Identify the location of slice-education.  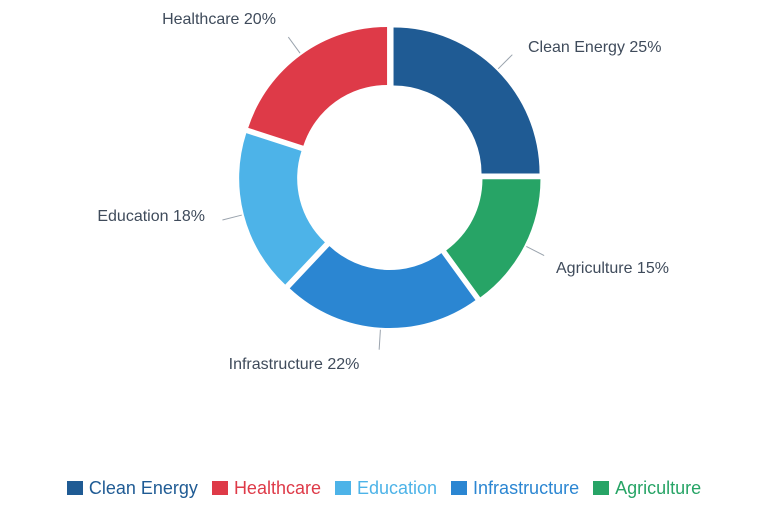
(282, 209).